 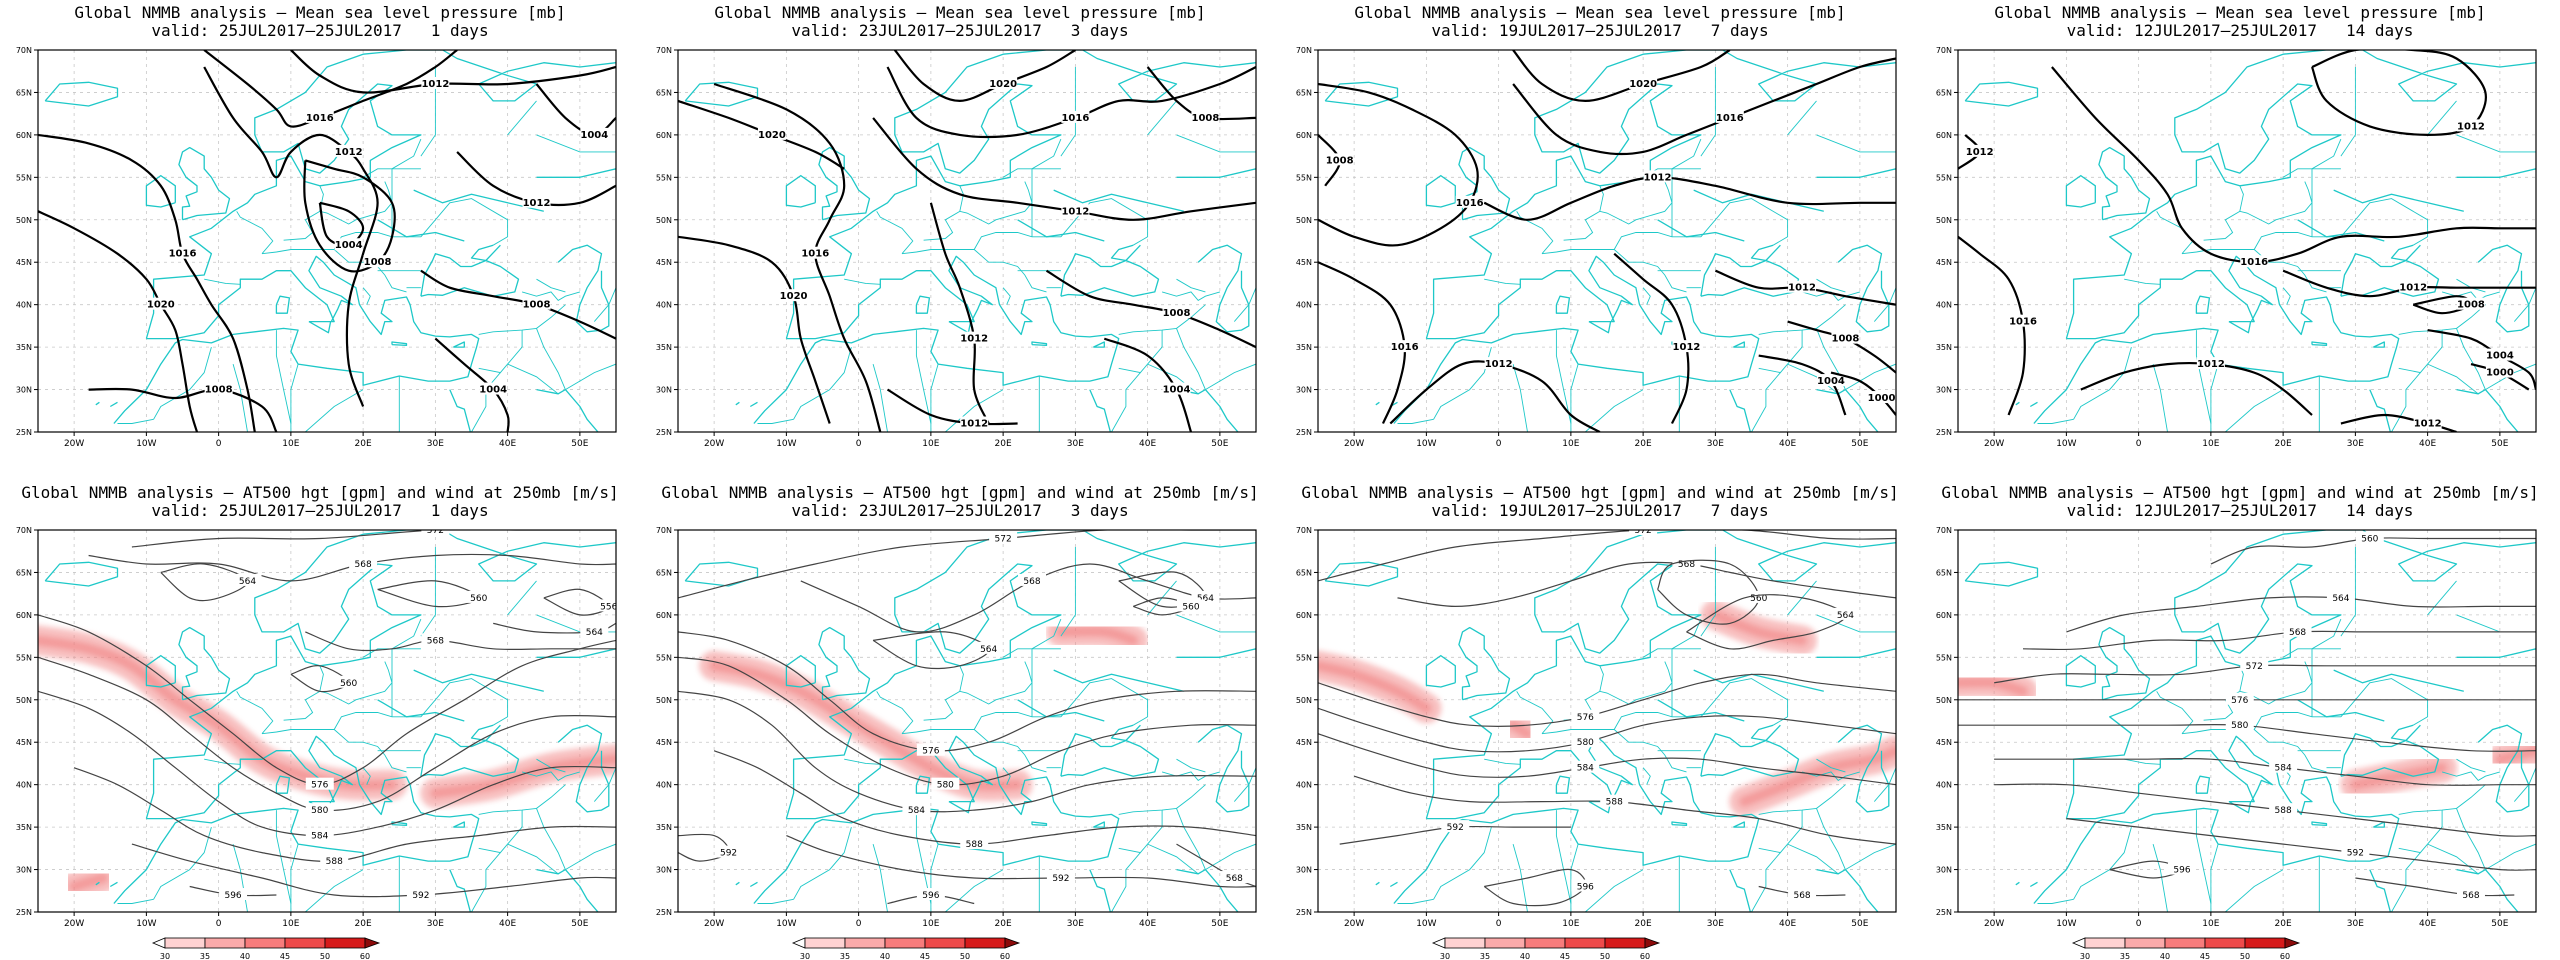 What do you see at coordinates (349, 245) in the screenshot?
I see `contour-label: 1004` at bounding box center [349, 245].